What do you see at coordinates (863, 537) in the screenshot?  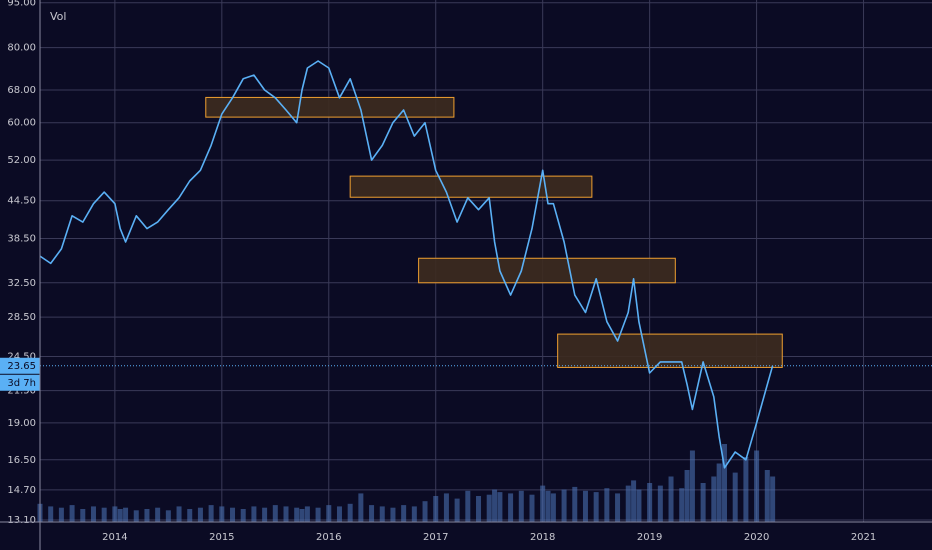 I see `x-tick-label: 2021` at bounding box center [863, 537].